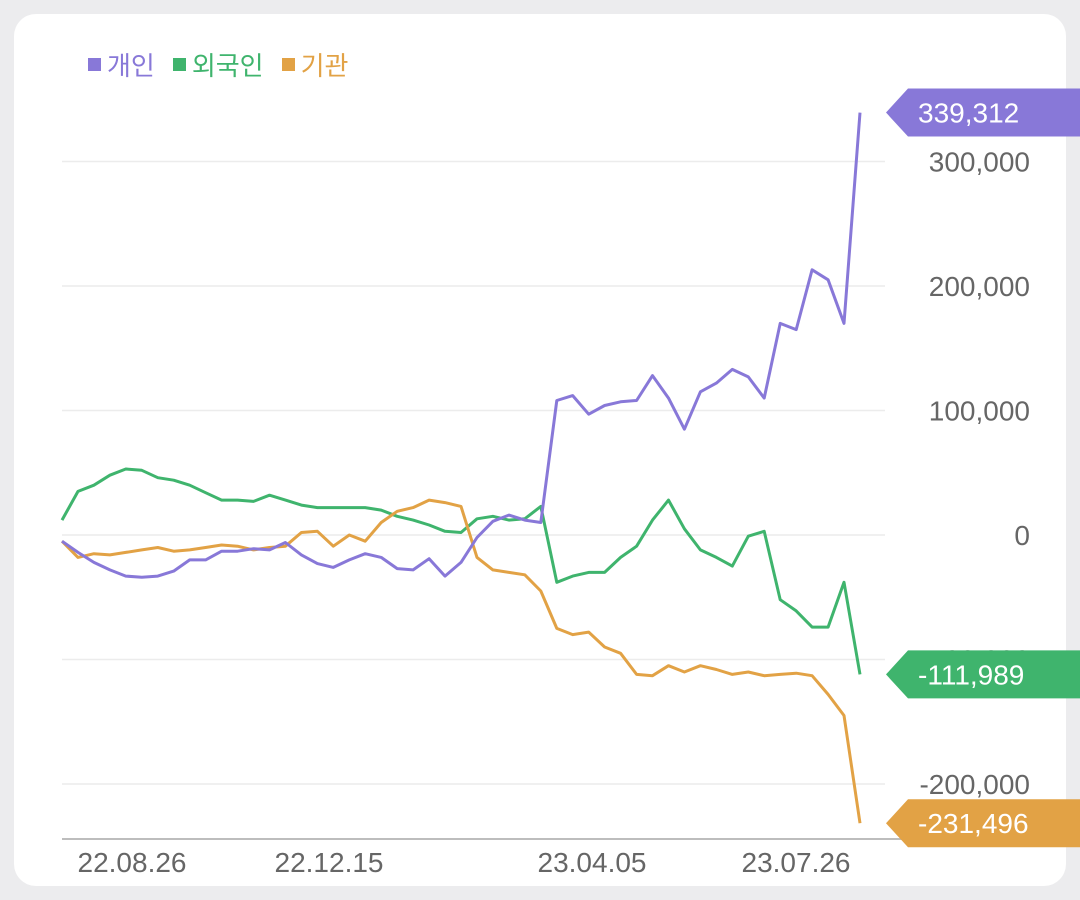 This screenshot has width=1080, height=900. What do you see at coordinates (329, 862) in the screenshot?
I see `x-tick-label: 22.12.15` at bounding box center [329, 862].